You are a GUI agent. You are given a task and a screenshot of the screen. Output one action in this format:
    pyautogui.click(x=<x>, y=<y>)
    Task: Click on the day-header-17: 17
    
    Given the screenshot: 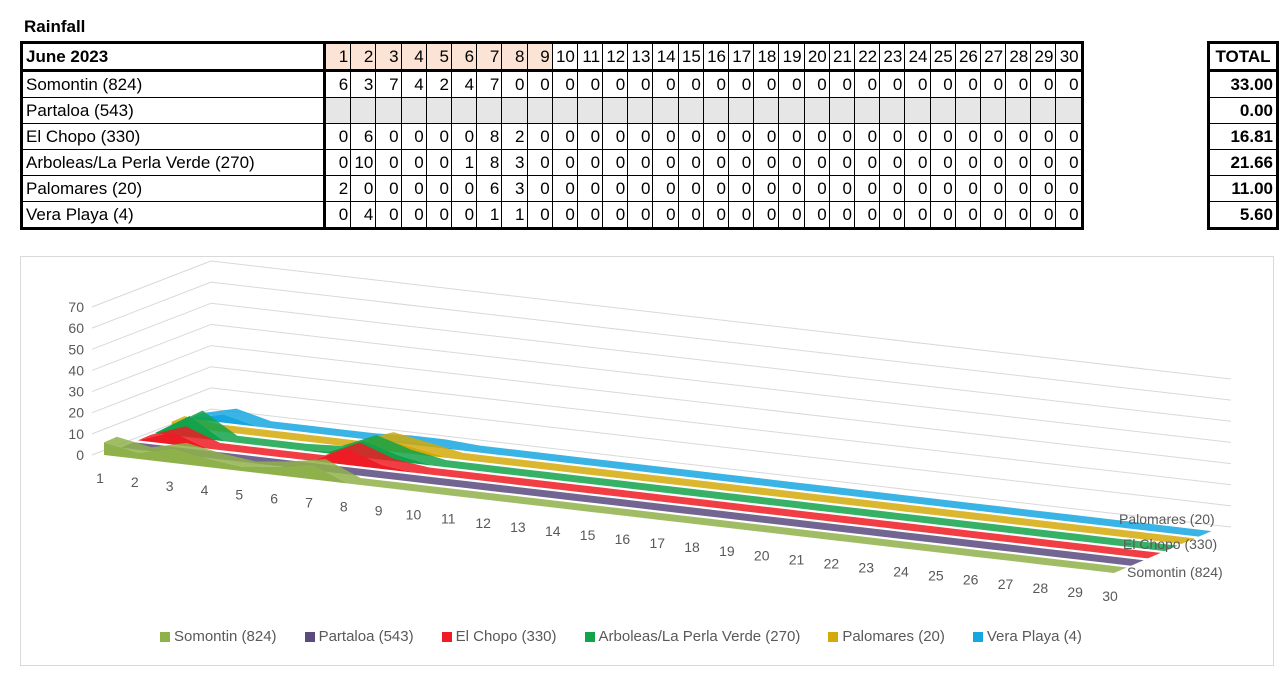 What is the action you would take?
    pyautogui.click(x=741, y=57)
    